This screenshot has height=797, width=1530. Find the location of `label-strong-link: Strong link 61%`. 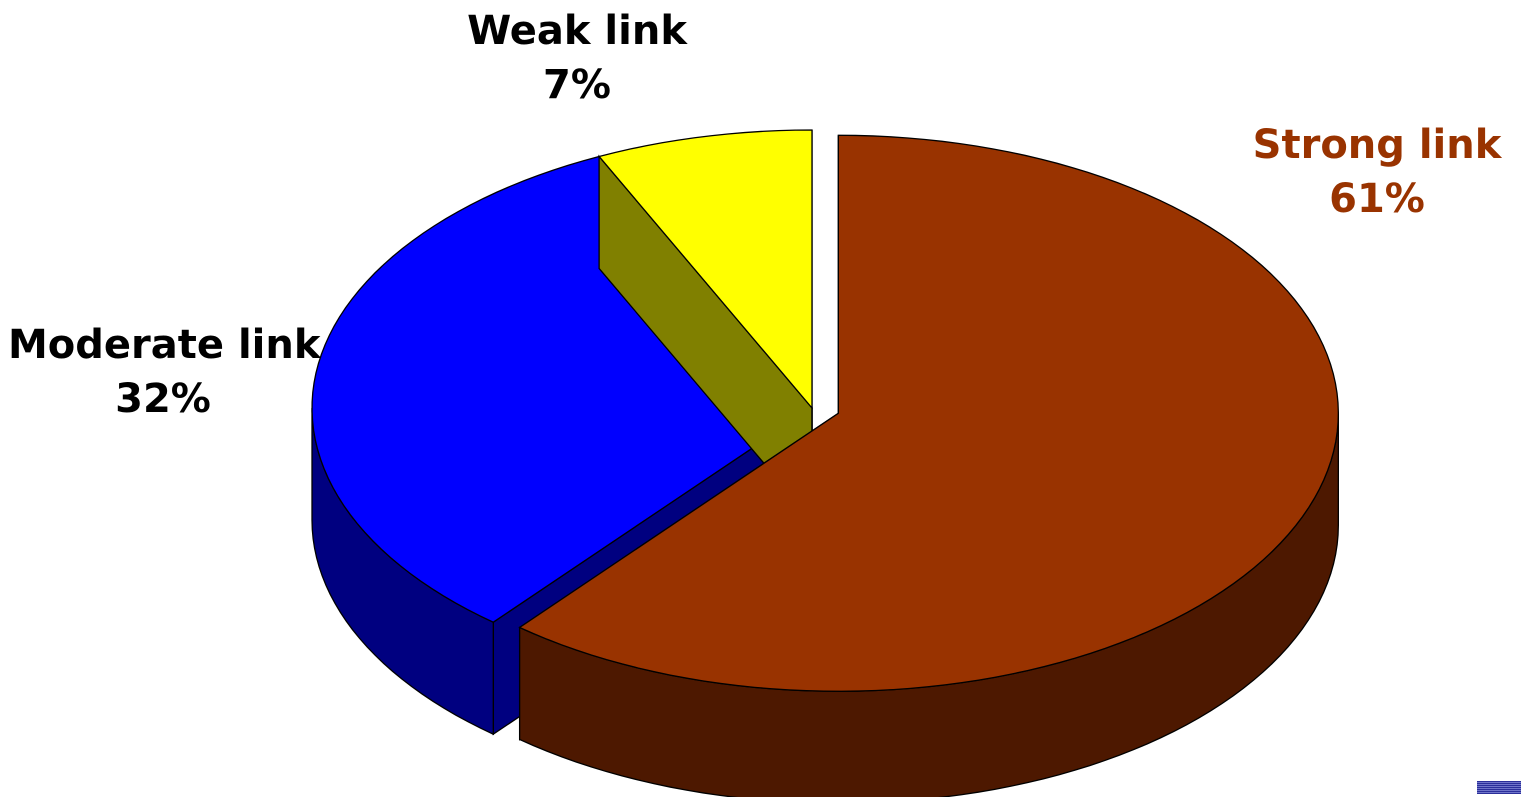

label-strong-link: Strong link 61% is located at coordinates (1376, 172).